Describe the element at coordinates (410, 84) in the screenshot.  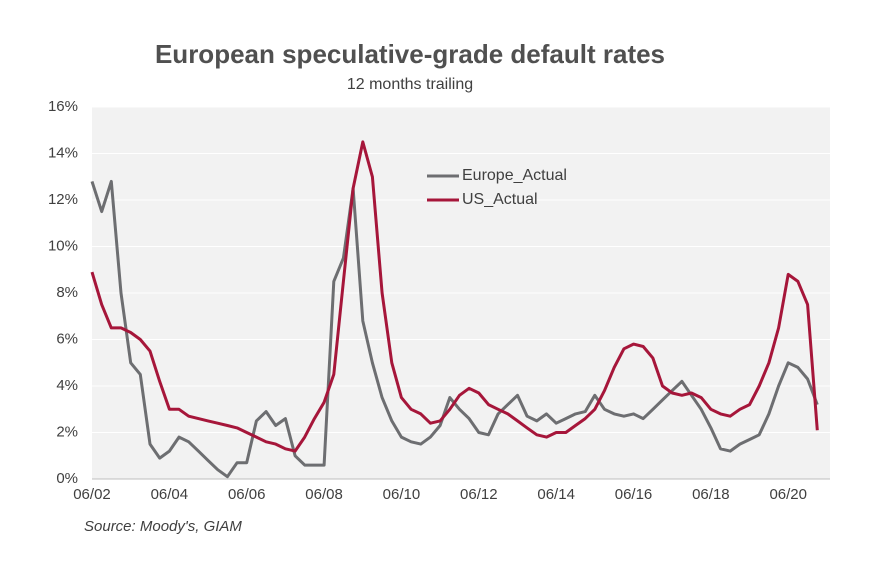
I see `chart-subtitle: 12 months trailing` at that location.